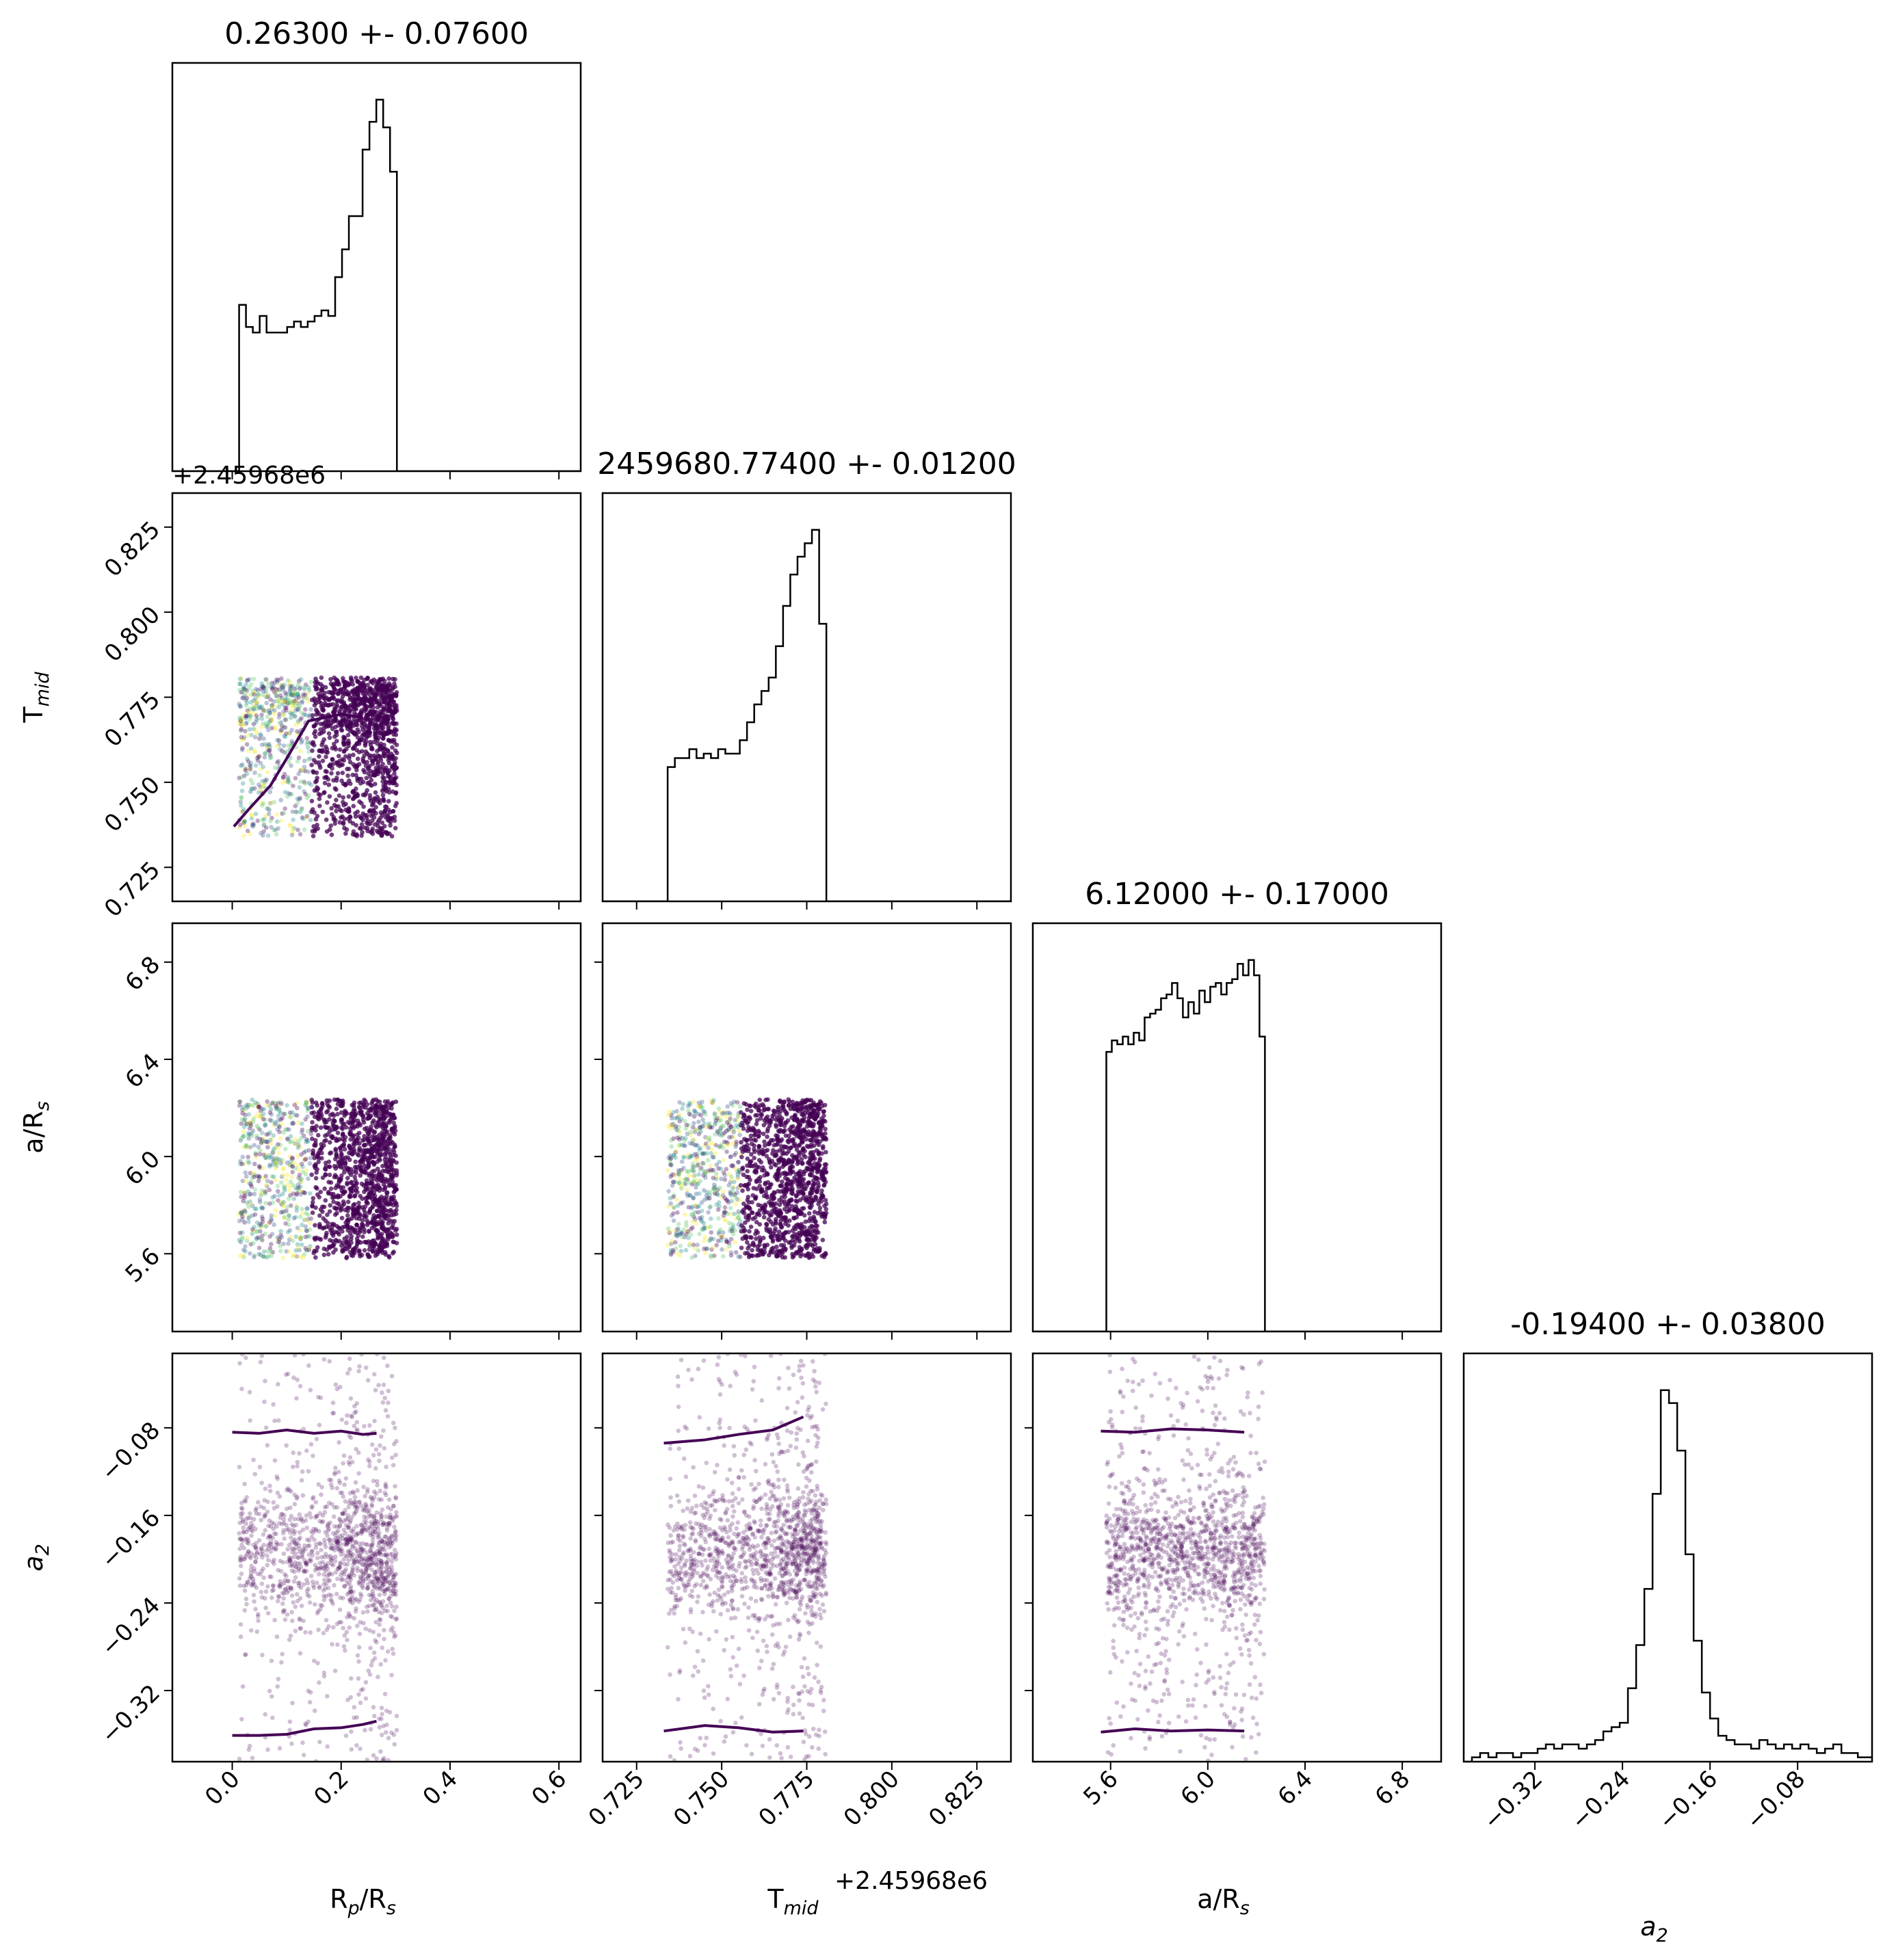 The height and width of the screenshot is (1960, 1896). I want to click on scatter-panel-ars-a2, so click(1237, 1558).